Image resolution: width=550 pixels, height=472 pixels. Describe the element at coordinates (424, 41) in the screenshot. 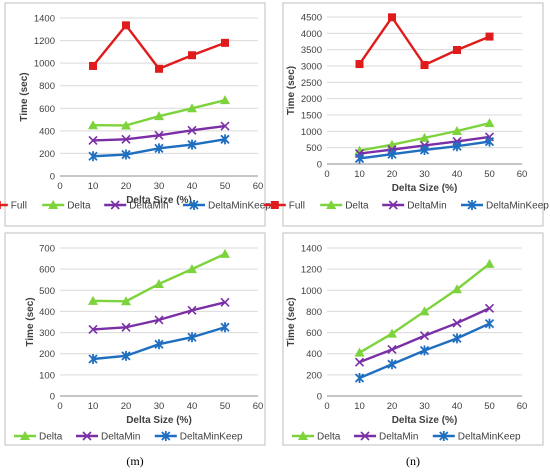

I see `series-full` at that location.